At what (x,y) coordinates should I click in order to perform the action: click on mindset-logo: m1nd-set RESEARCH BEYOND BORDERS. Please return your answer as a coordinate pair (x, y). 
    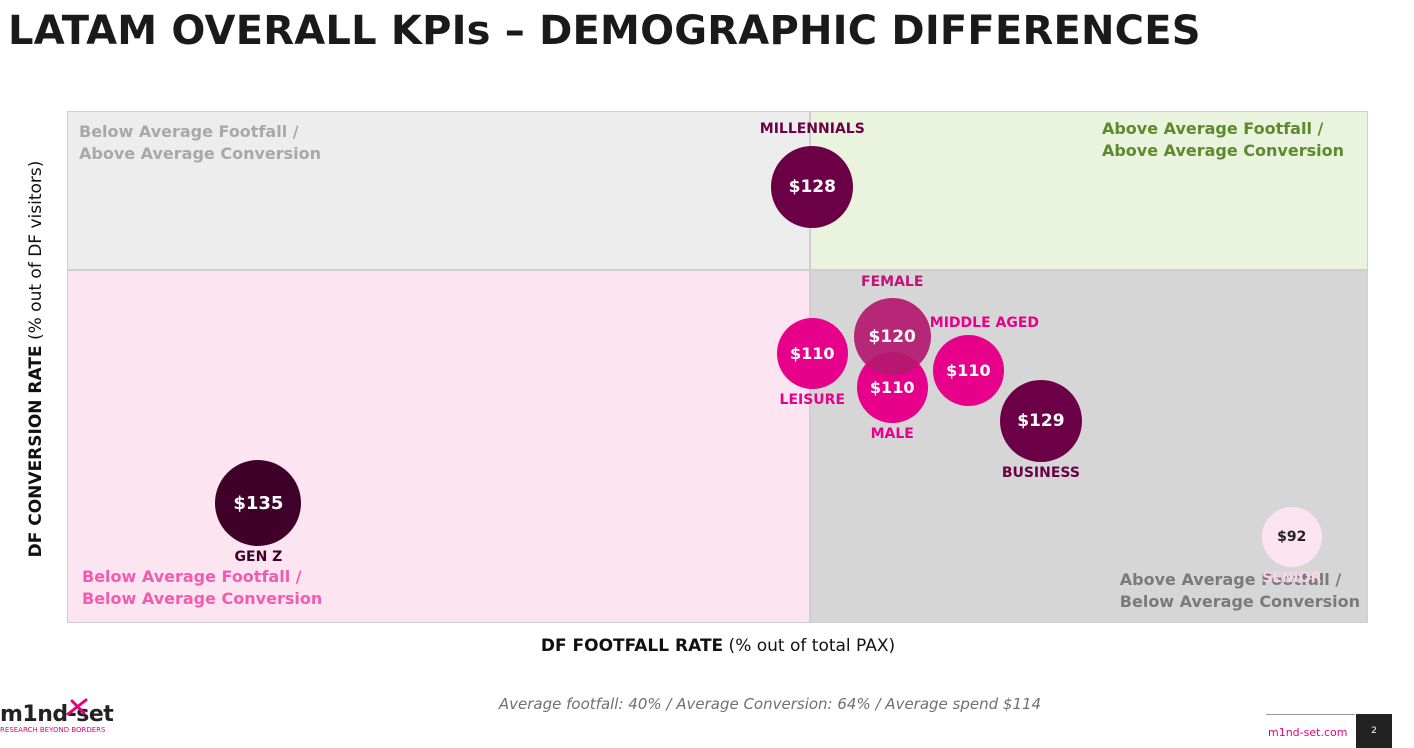
    Looking at the image, I should click on (65, 721).